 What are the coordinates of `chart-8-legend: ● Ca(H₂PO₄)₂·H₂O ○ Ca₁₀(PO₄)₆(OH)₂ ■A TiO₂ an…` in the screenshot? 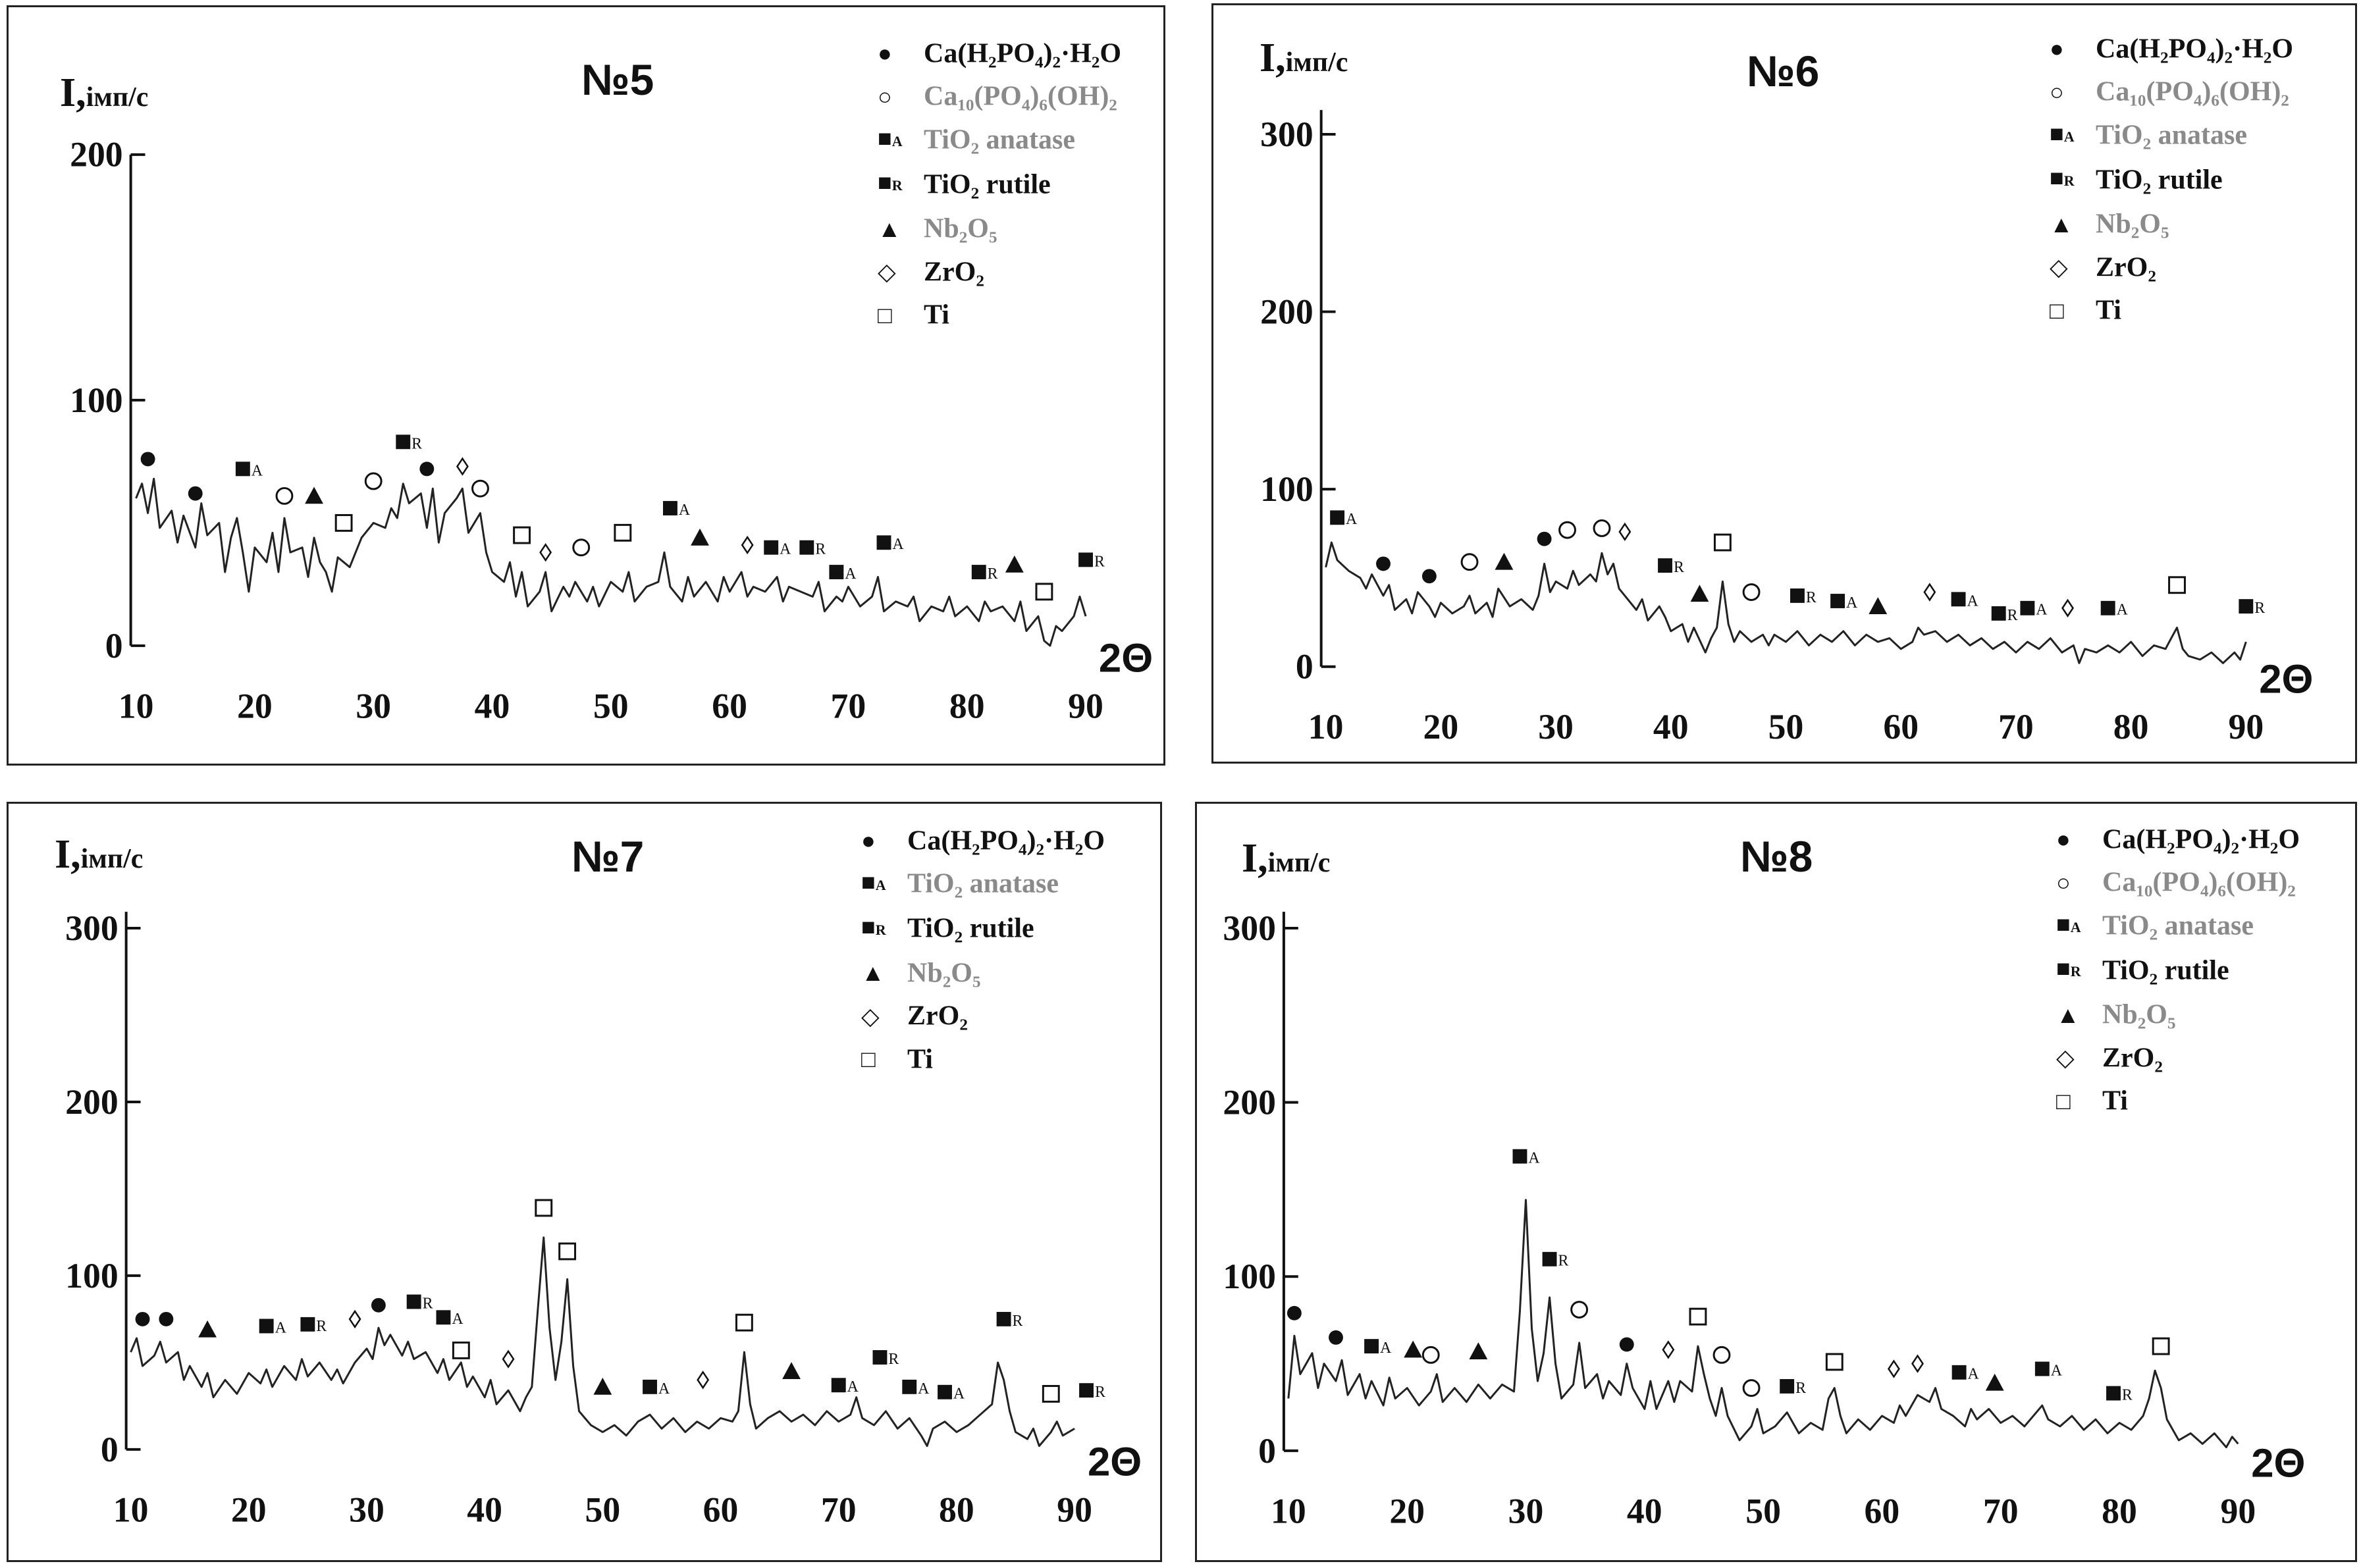 It's located at (2178, 970).